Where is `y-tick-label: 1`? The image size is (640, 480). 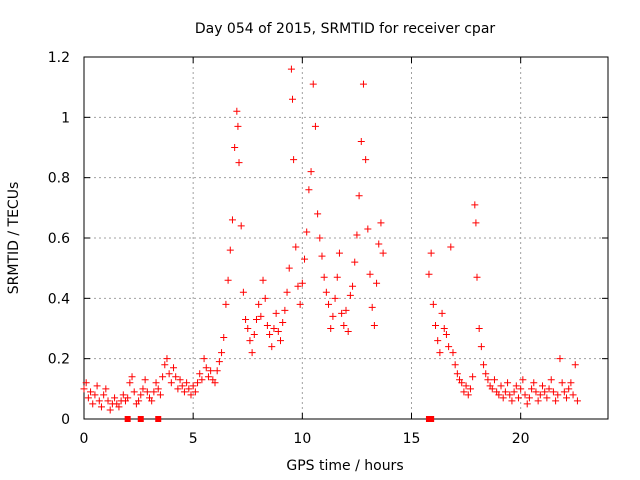 y-tick-label: 1 is located at coordinates (65, 118).